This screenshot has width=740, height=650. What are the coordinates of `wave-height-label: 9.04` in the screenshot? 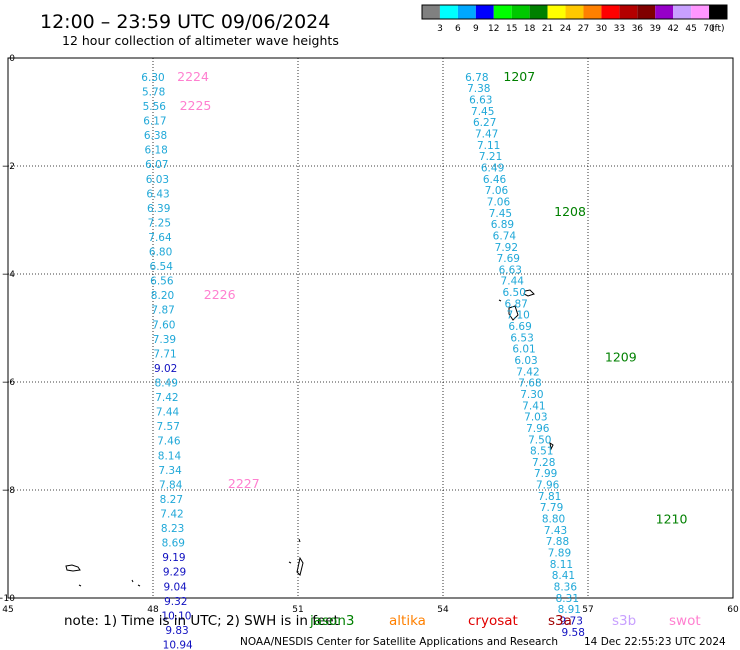 It's located at (175, 587).